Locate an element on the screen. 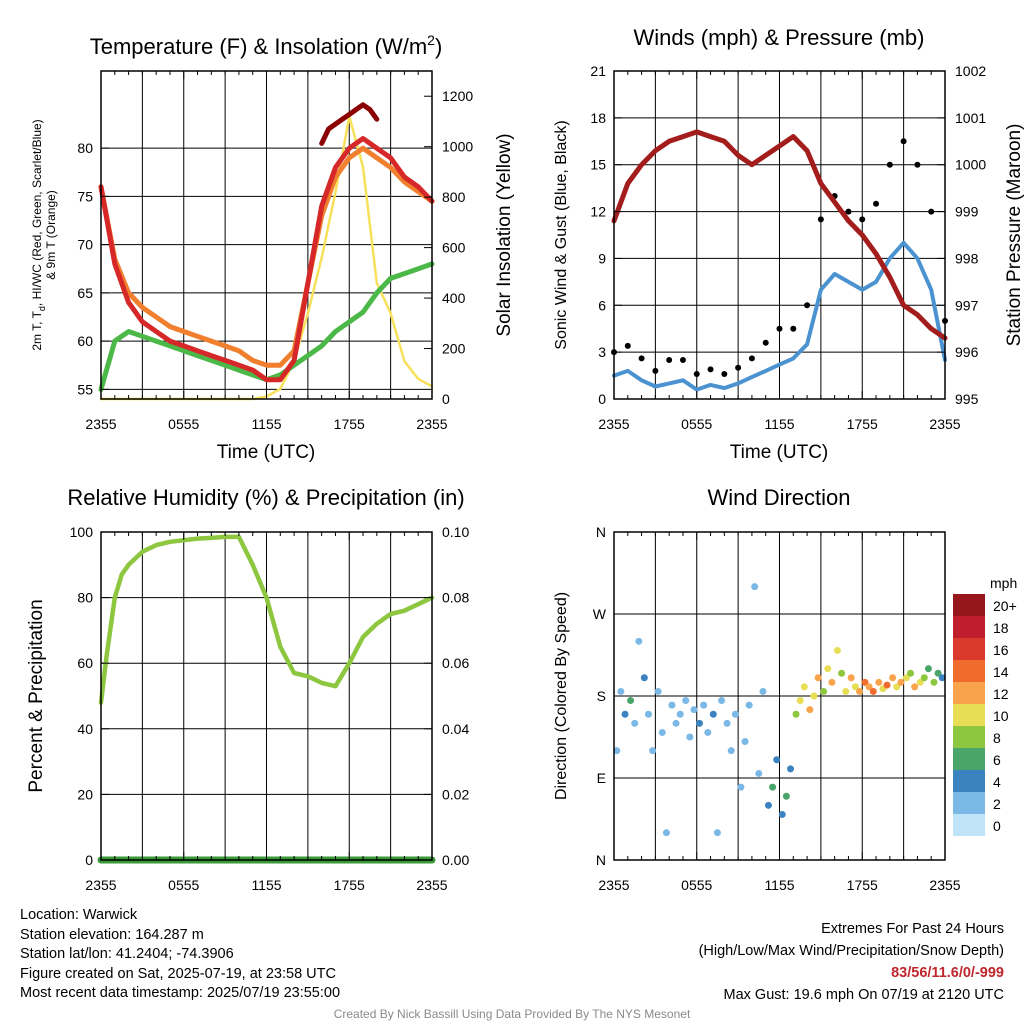 The width and height of the screenshot is (1024, 1024). rh-line is located at coordinates (266, 619).